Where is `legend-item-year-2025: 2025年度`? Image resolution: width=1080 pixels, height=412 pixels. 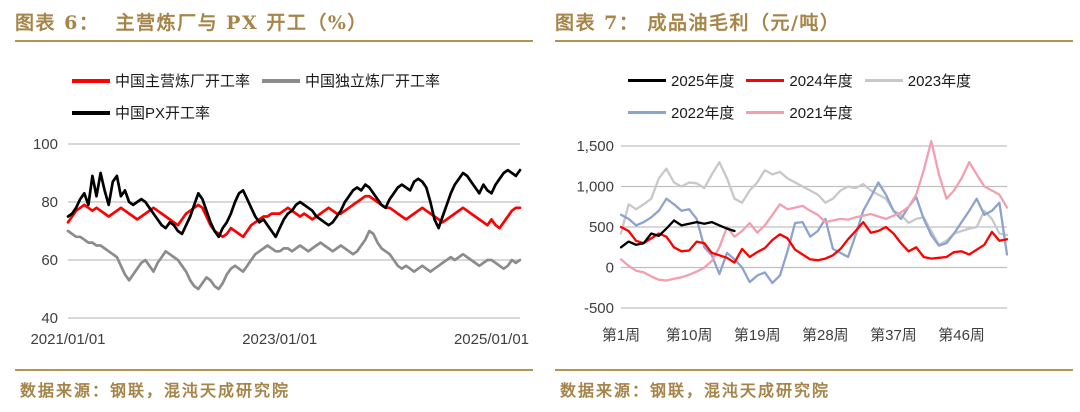 legend-item-year-2025: 2025年度 is located at coordinates (681, 80).